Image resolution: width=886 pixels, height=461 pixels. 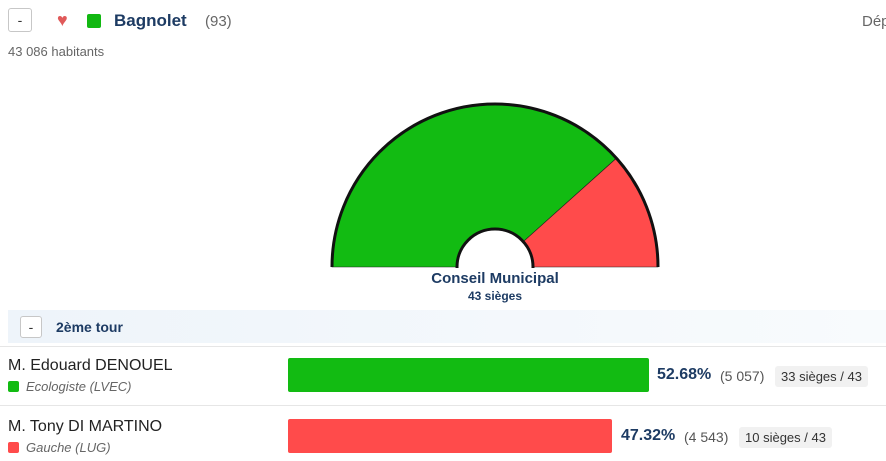 I want to click on seats-badge: 10 sièges / 43, so click(x=785, y=437).